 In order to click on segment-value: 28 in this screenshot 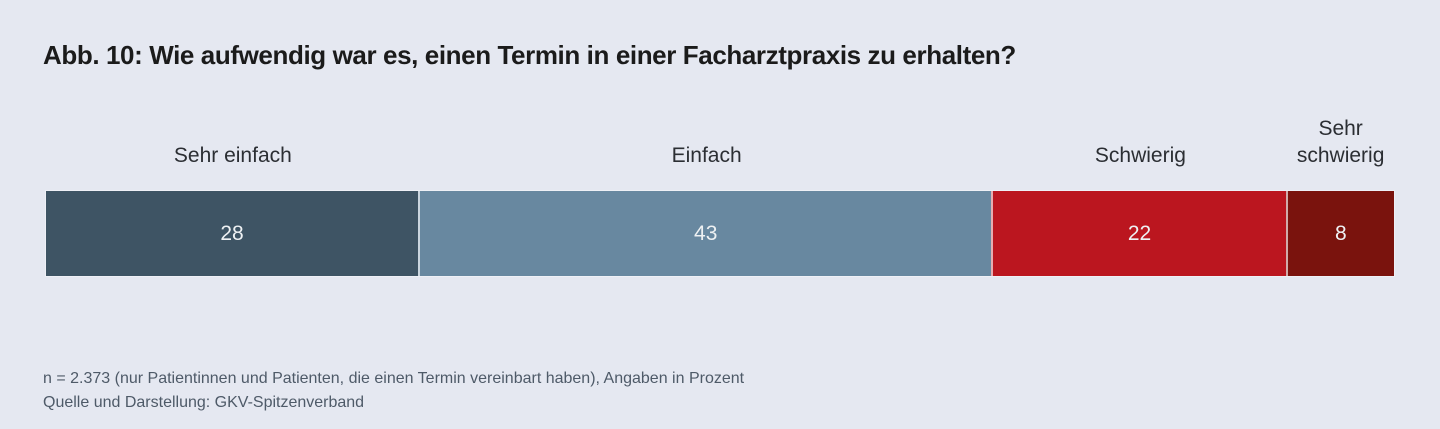, I will do `click(232, 233)`.